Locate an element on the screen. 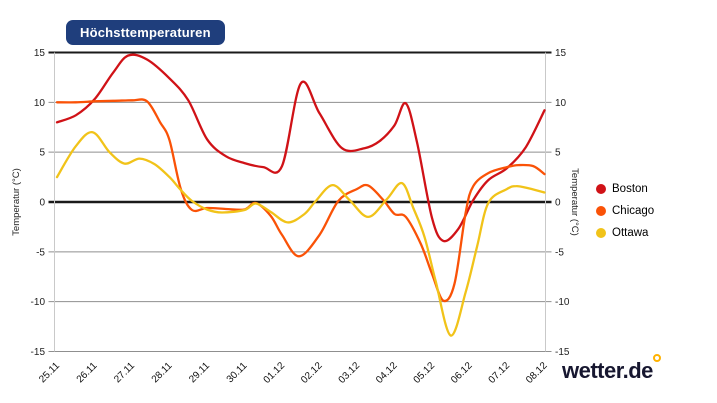  x-tick-label: 29.11 is located at coordinates (199, 372).